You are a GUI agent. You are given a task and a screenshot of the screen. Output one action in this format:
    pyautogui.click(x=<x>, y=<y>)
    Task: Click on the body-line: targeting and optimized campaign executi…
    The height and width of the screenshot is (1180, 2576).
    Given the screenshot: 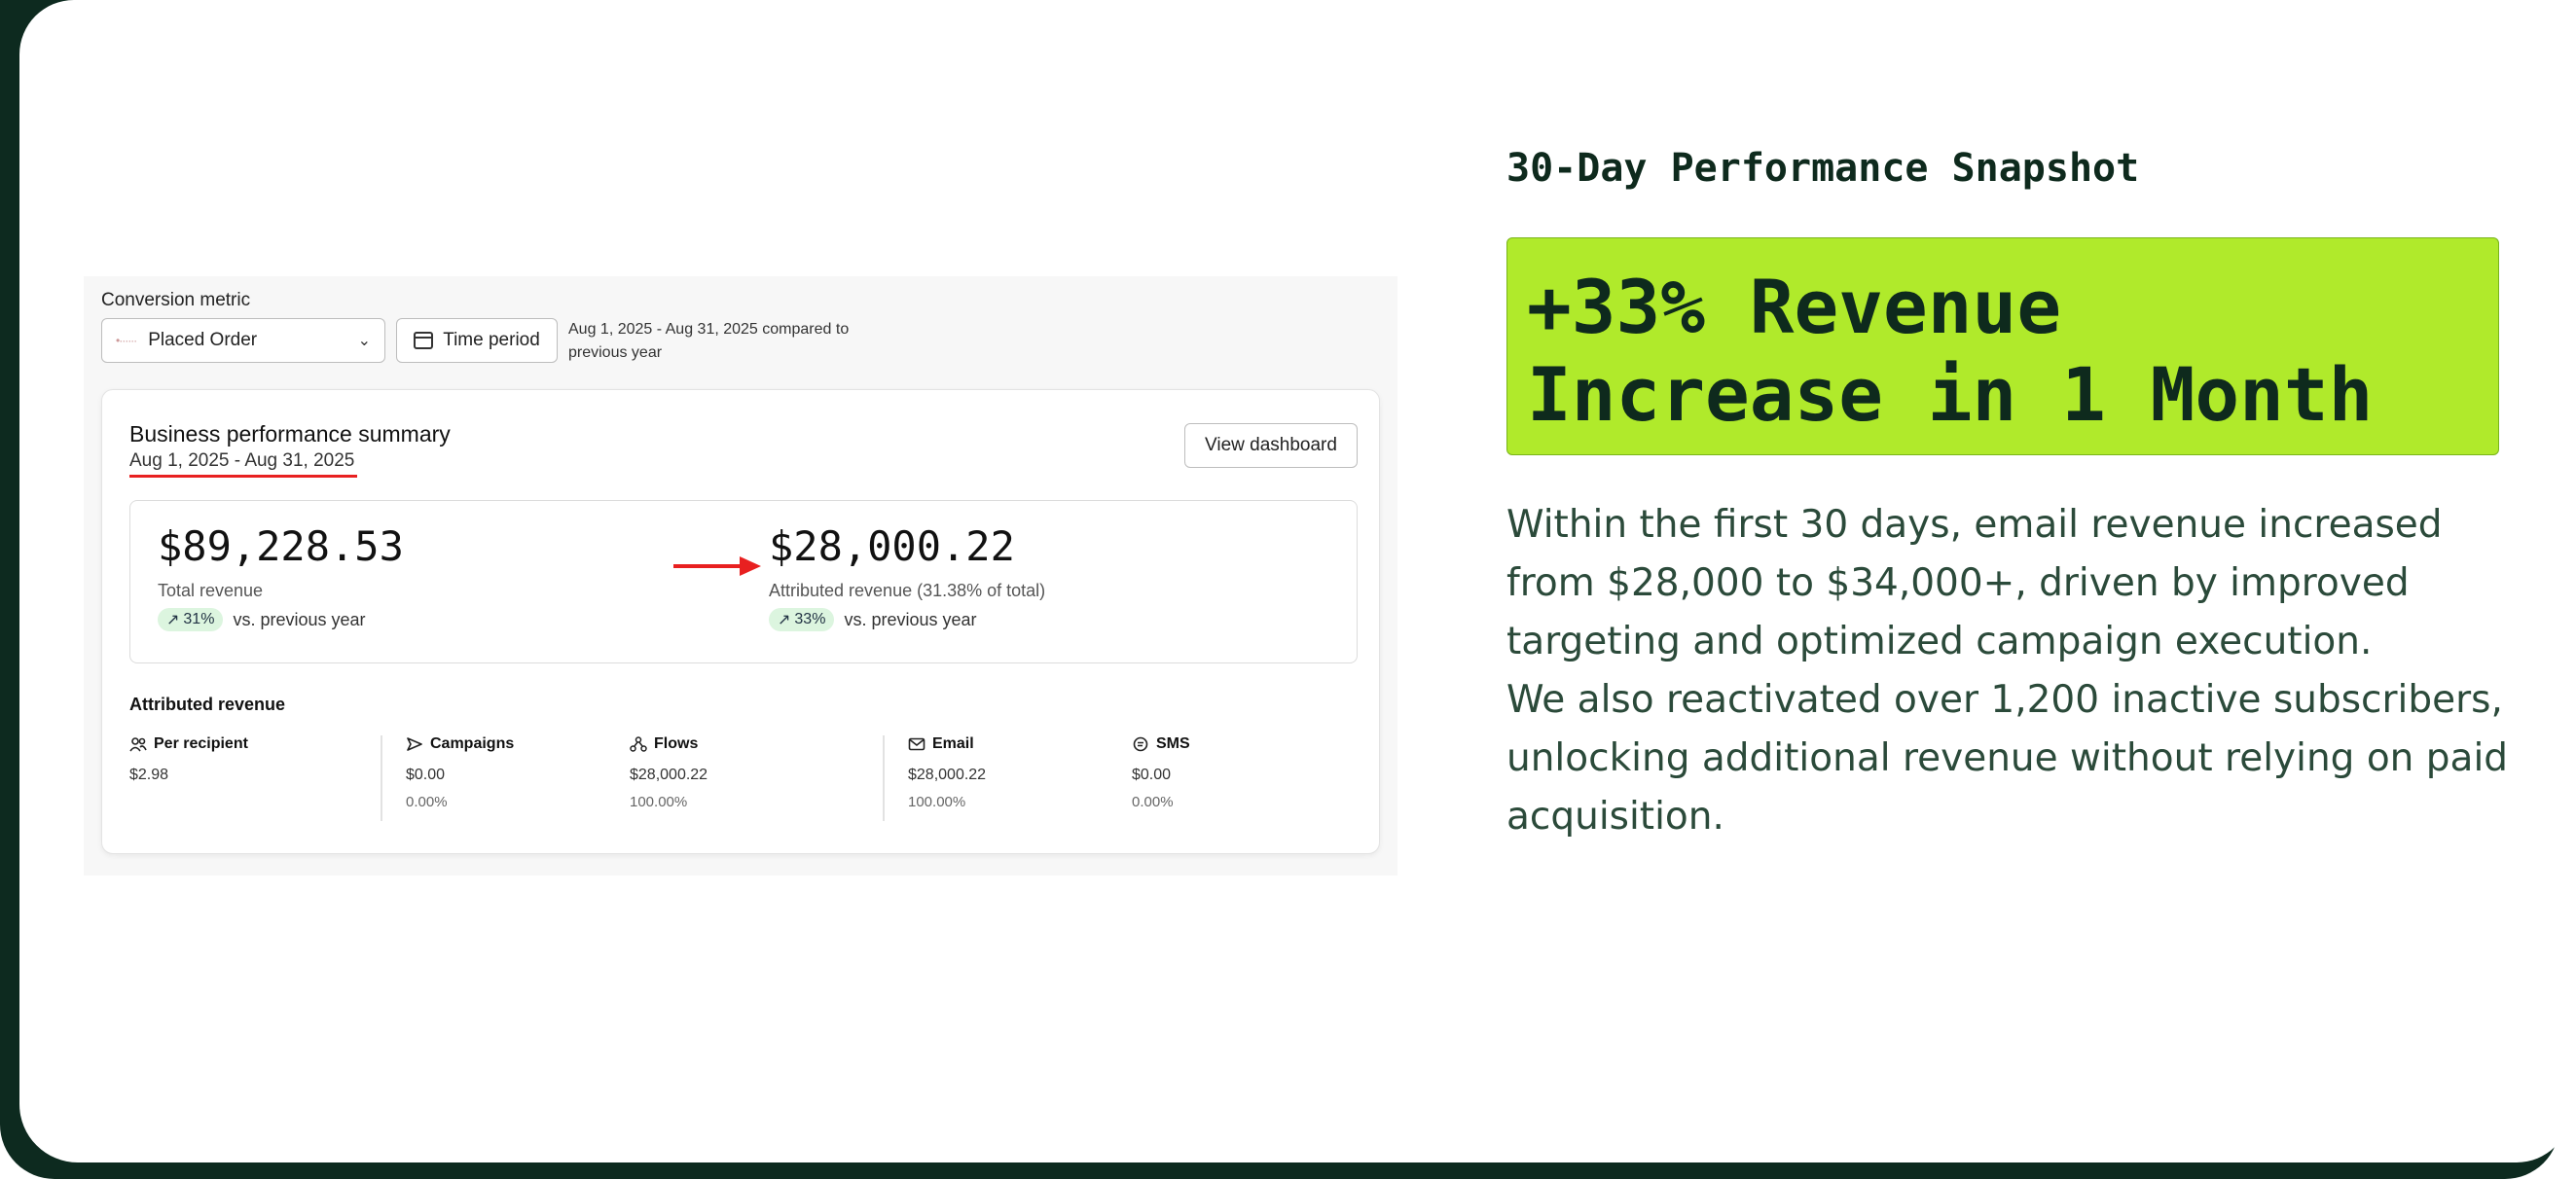 What is the action you would take?
    pyautogui.click(x=1939, y=641)
    